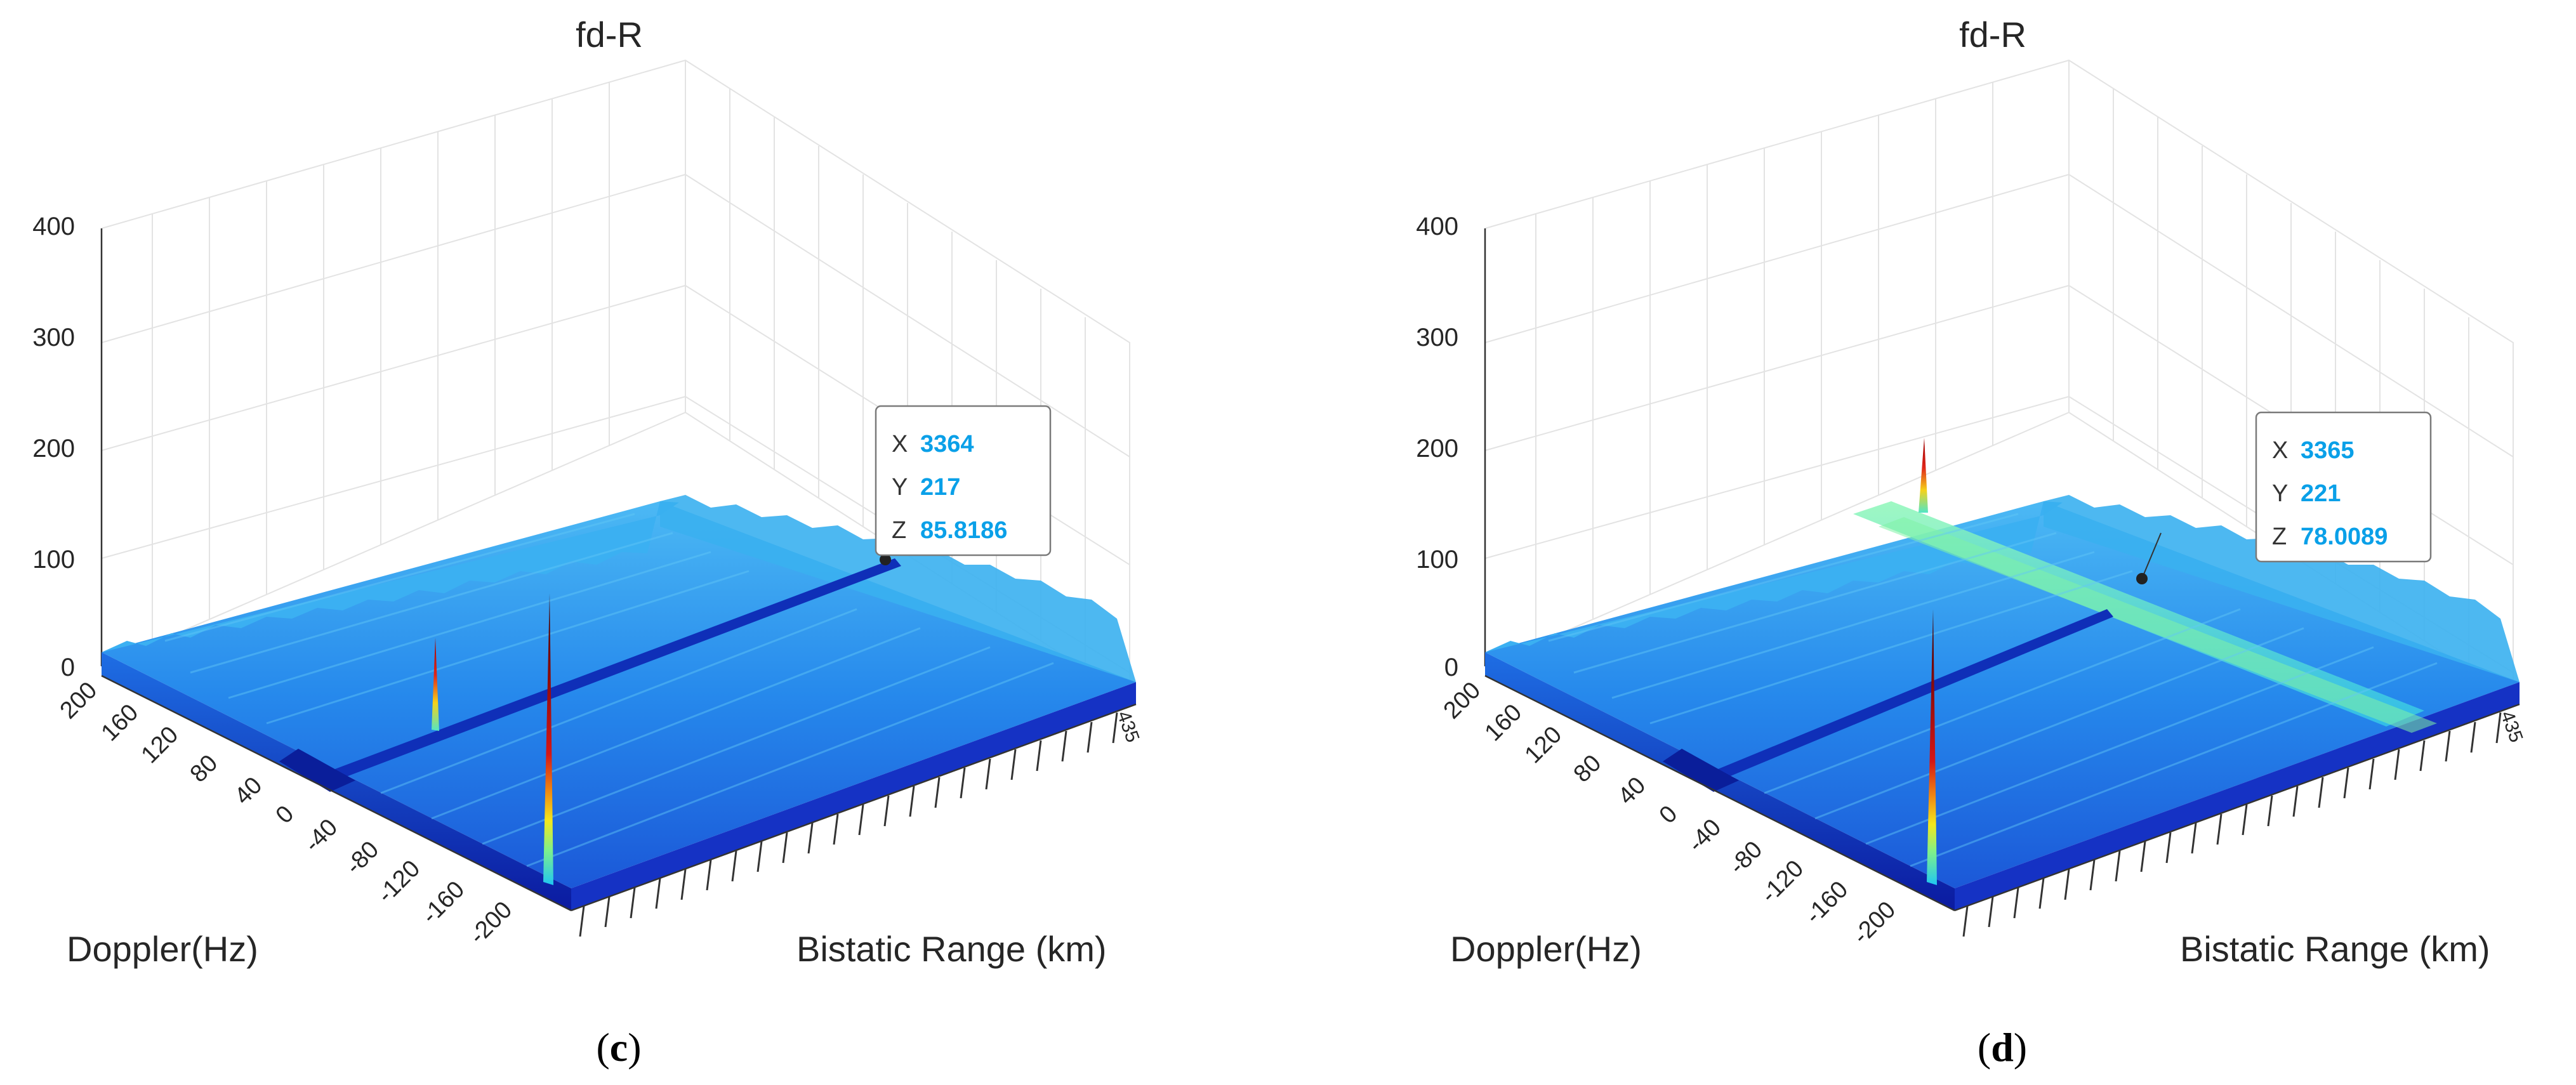 This screenshot has width=2576, height=1085. Describe the element at coordinates (940, 488) in the screenshot. I see `datatip-y-value: 217` at that location.